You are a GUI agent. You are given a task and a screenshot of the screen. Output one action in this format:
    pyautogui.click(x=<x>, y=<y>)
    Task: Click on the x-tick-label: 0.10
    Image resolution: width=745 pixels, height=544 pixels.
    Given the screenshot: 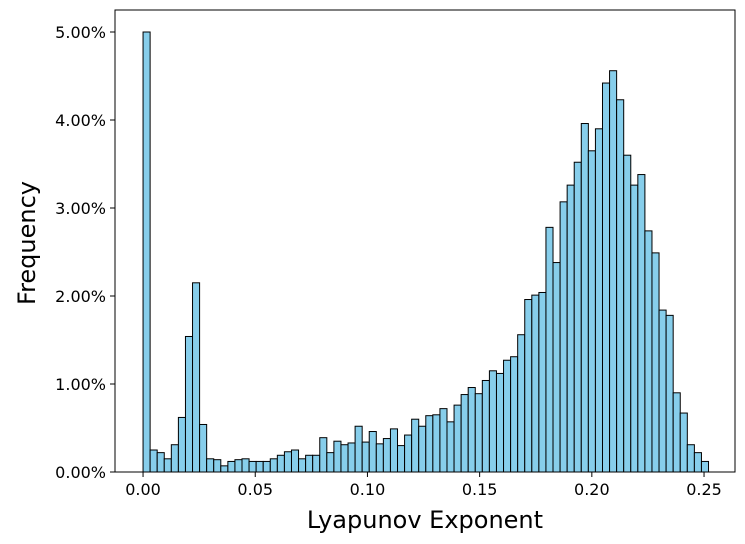 What is the action you would take?
    pyautogui.click(x=368, y=489)
    